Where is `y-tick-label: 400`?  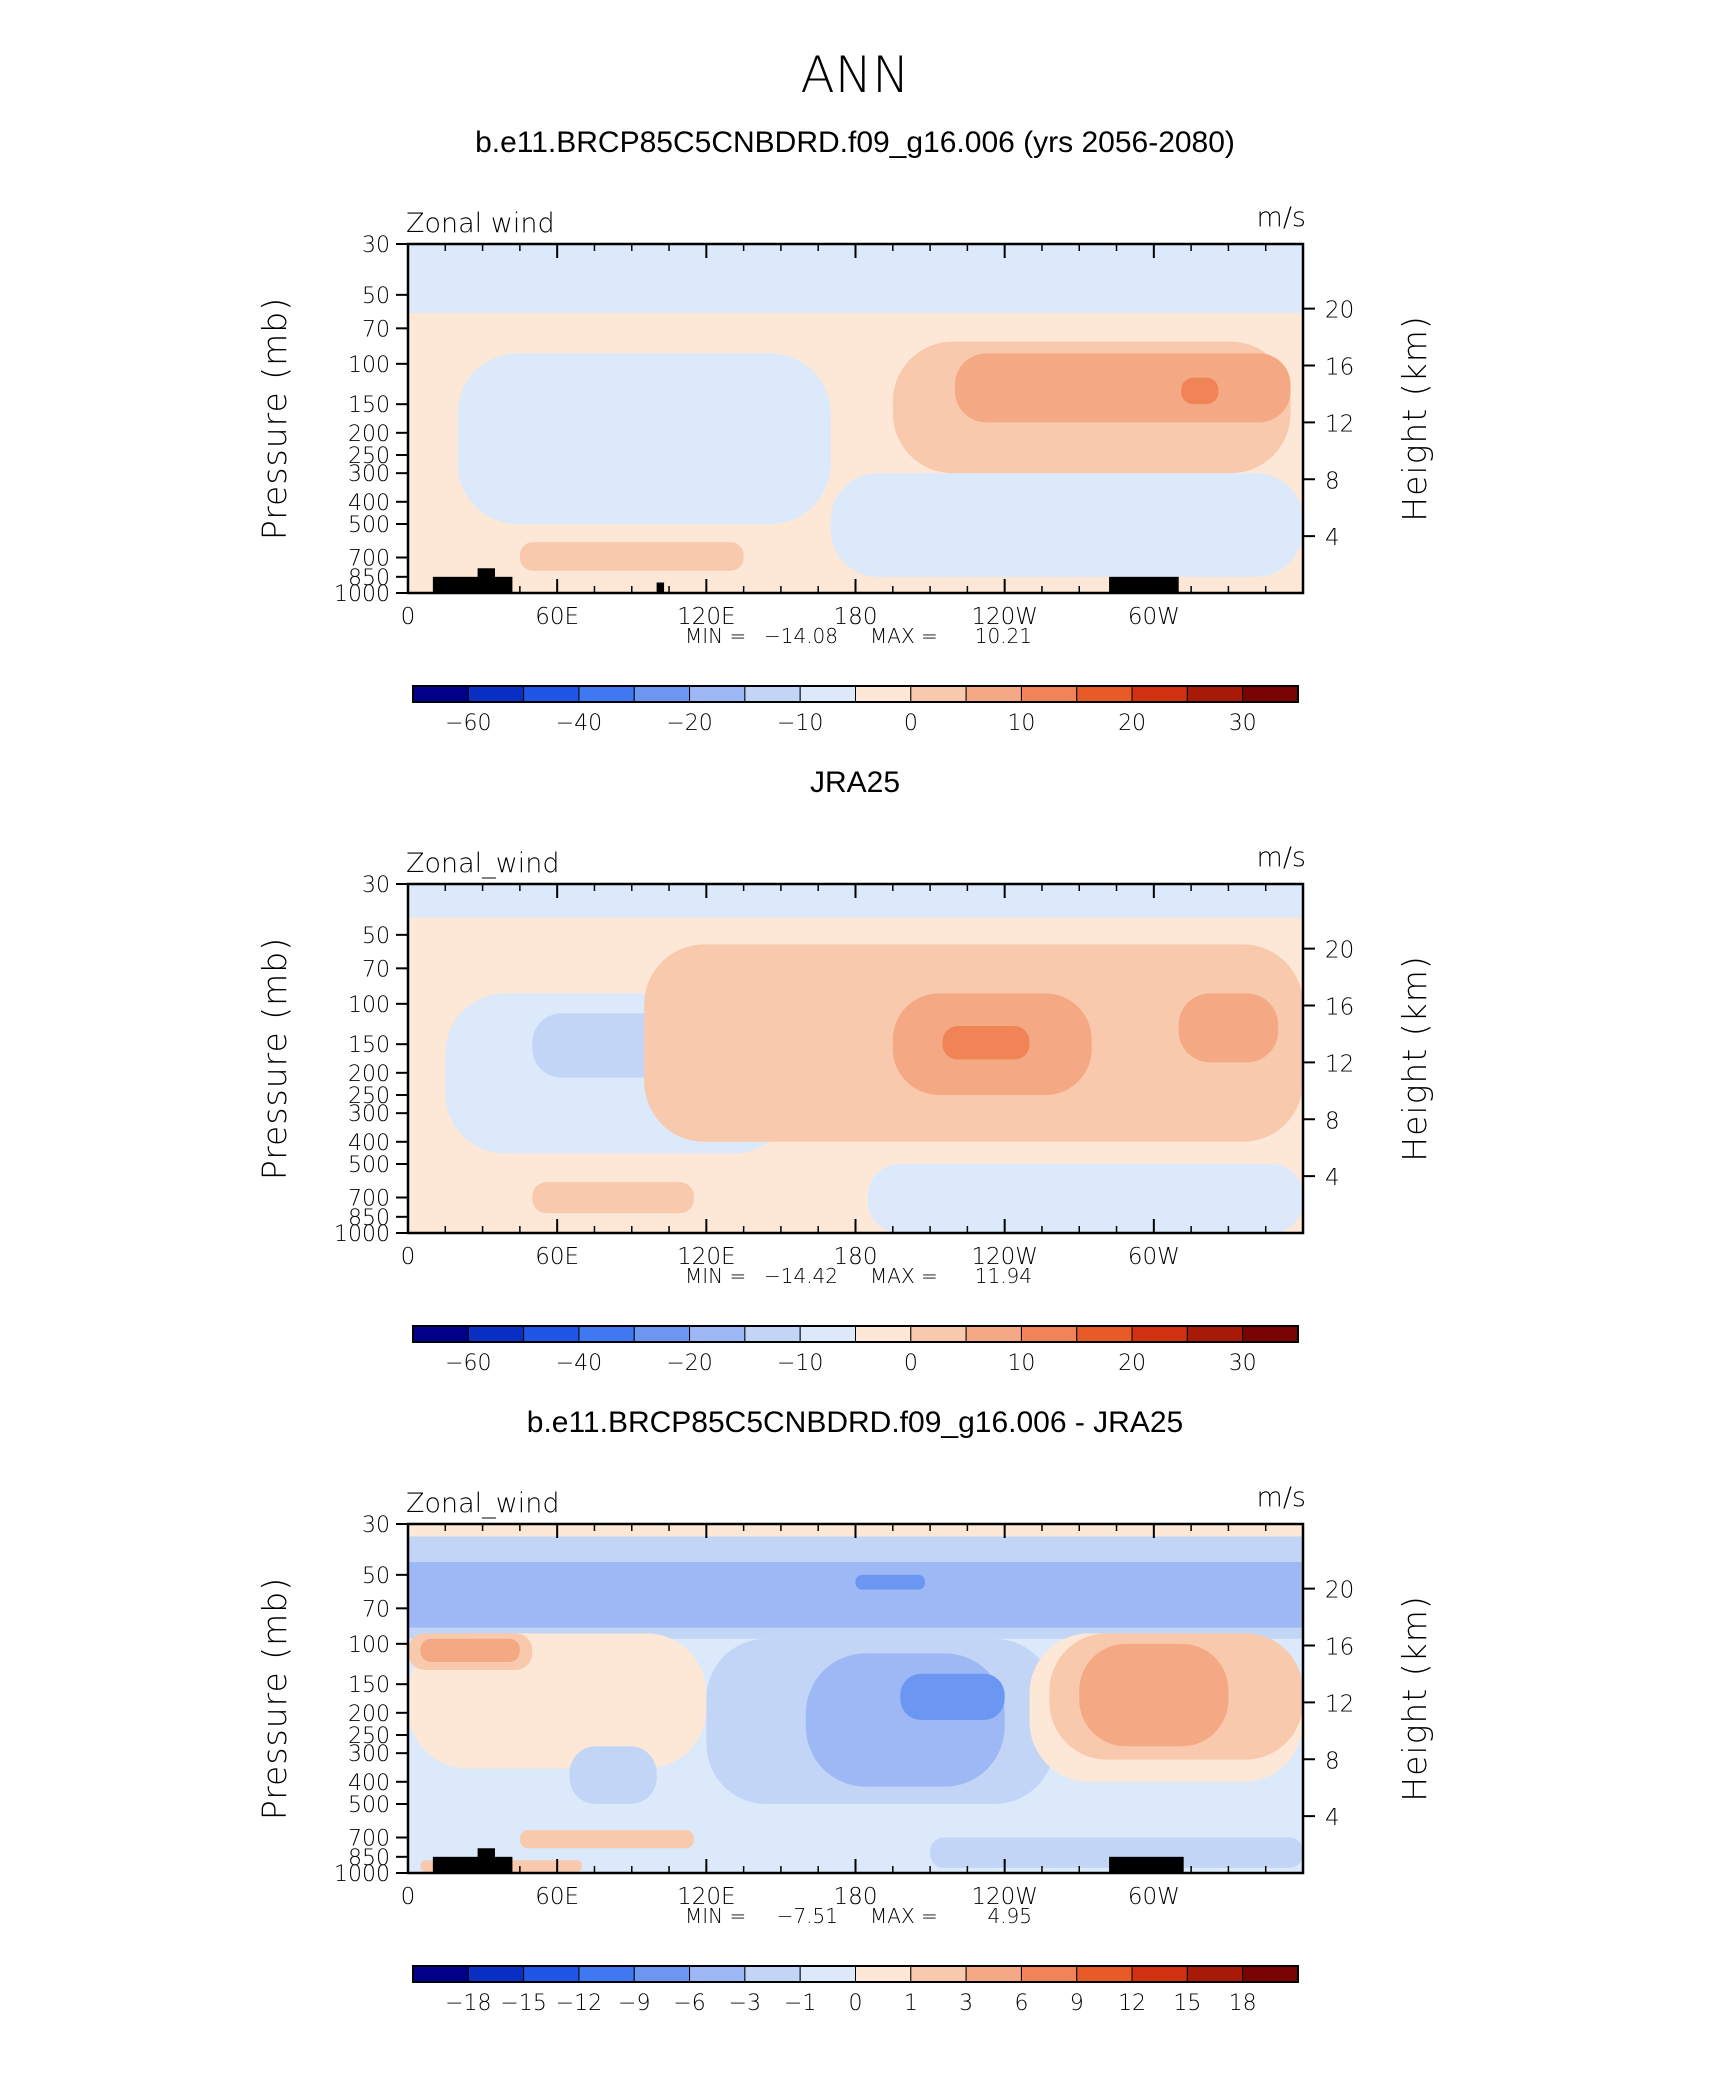
y-tick-label: 400 is located at coordinates (369, 1783).